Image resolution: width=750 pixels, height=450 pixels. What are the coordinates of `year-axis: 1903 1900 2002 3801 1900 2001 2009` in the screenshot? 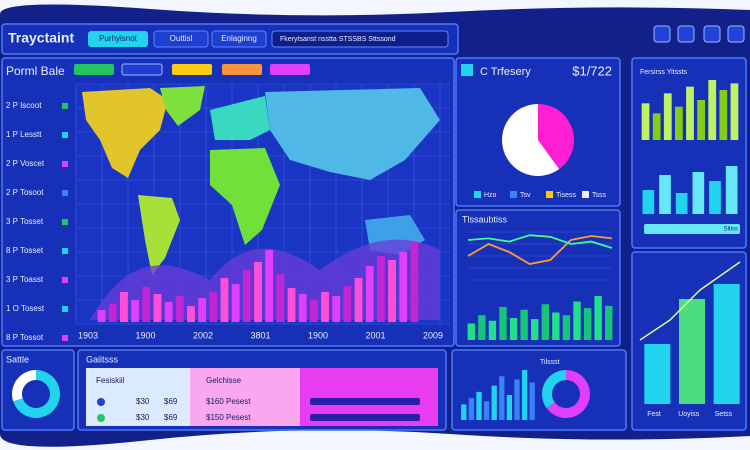 It's located at (260, 335).